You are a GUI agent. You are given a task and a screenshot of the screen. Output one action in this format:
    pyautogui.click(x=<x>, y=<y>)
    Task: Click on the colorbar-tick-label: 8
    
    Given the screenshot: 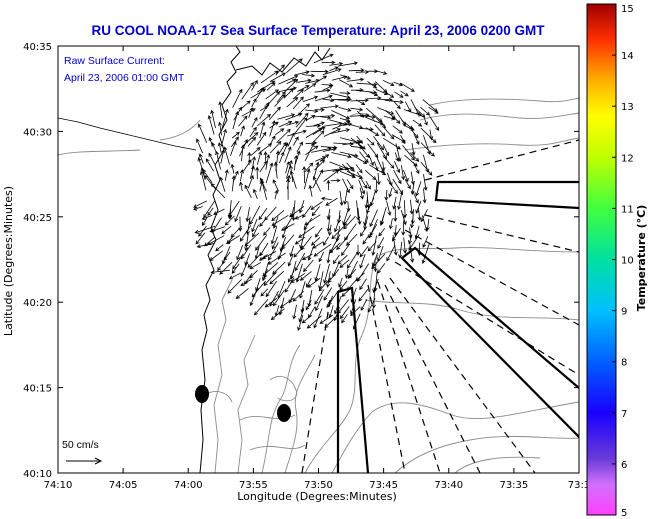 What is the action you would take?
    pyautogui.click(x=624, y=363)
    